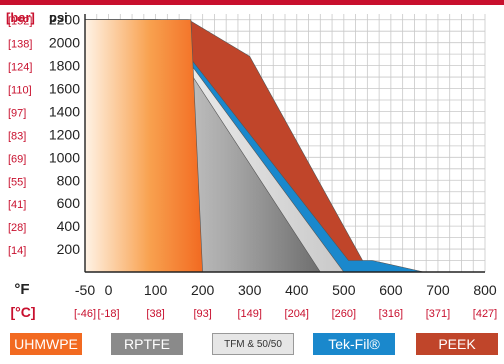 Image resolution: width=504 pixels, height=364 pixels. What do you see at coordinates (147, 344) in the screenshot?
I see `legend-item-rptfe: RPTFE` at bounding box center [147, 344].